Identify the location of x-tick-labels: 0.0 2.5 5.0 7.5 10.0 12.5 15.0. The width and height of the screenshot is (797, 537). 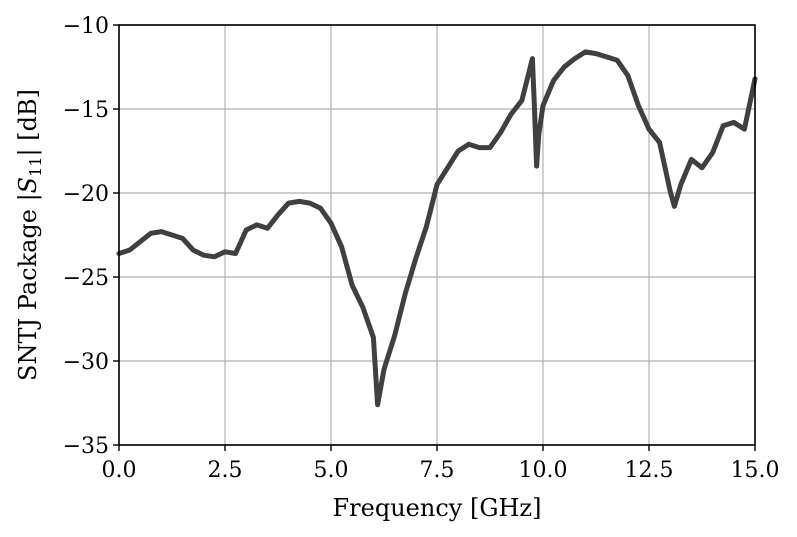
(441, 470).